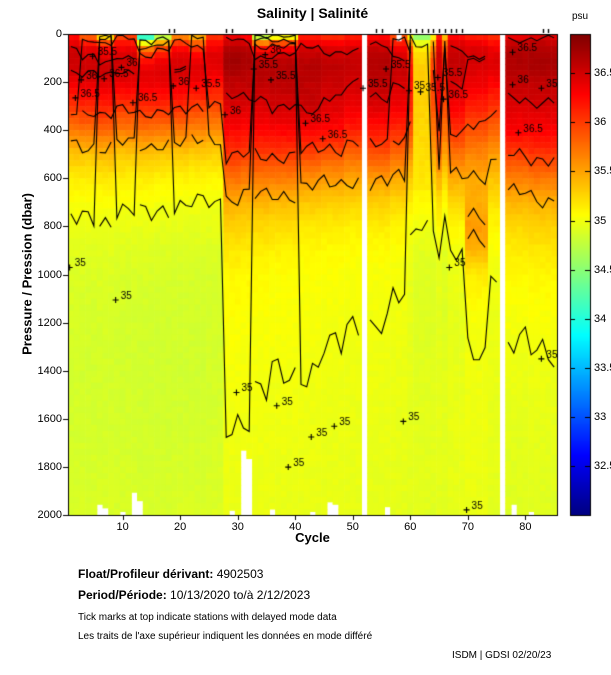  Describe the element at coordinates (600, 220) in the screenshot. I see `colorbar-tick-label: 35` at that location.